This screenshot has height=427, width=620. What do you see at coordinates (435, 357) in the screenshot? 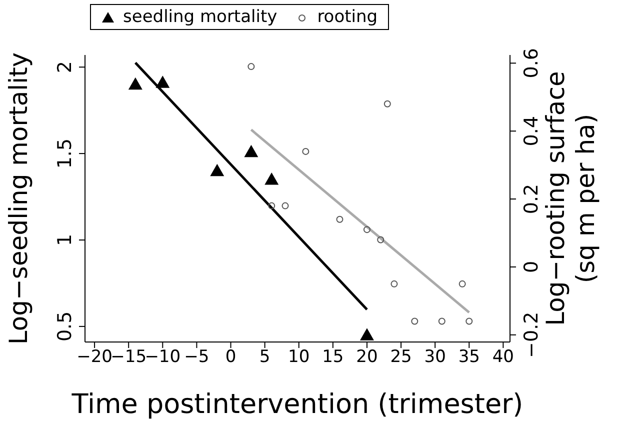
I see `x-tick-label: 30` at bounding box center [435, 357].